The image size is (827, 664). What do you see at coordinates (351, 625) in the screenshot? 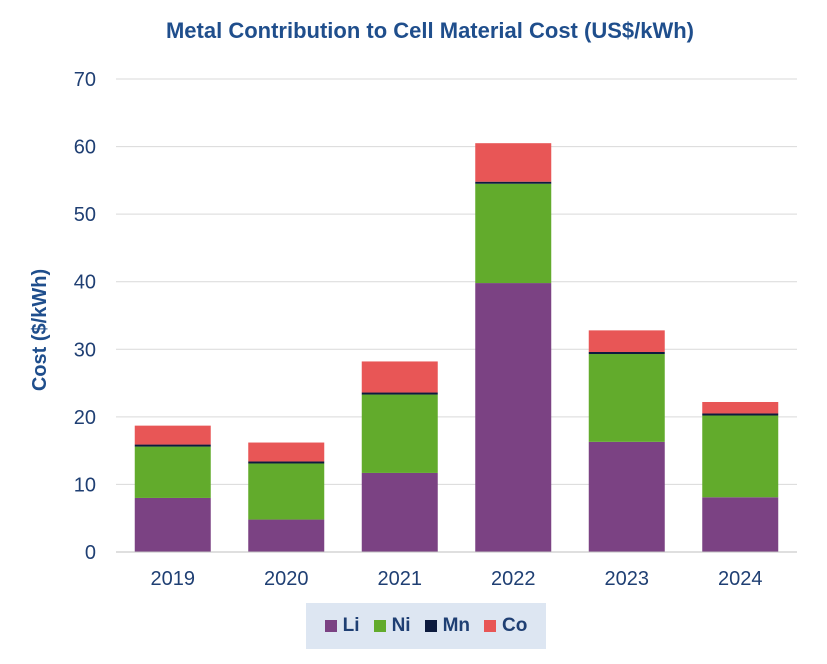
I see `legend-label: Li` at bounding box center [351, 625].